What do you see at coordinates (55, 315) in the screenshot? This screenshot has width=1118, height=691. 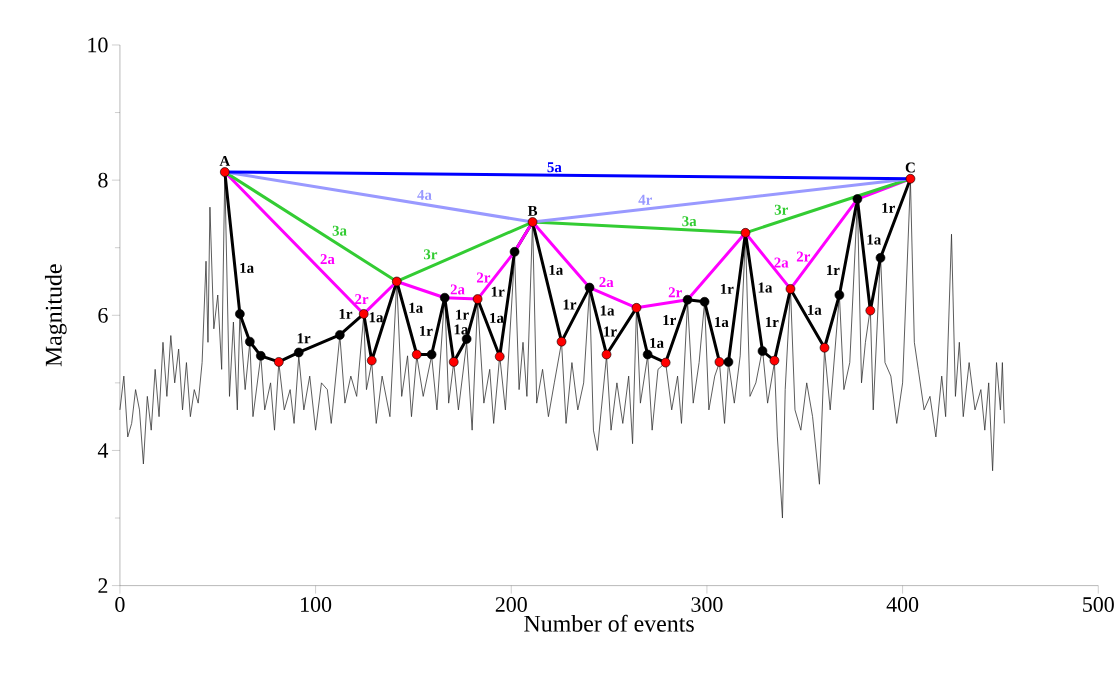 I see `y-axis-title: Magnitude` at bounding box center [55, 315].